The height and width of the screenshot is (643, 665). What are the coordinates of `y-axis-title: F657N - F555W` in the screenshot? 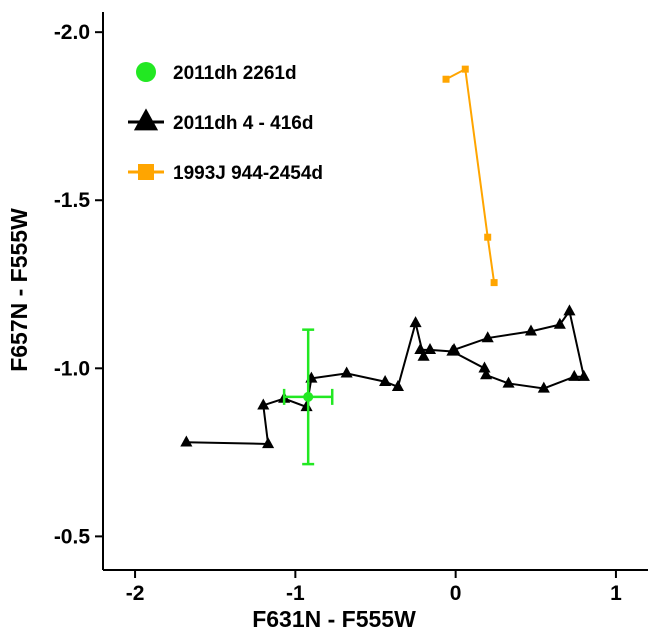 It's located at (19, 290).